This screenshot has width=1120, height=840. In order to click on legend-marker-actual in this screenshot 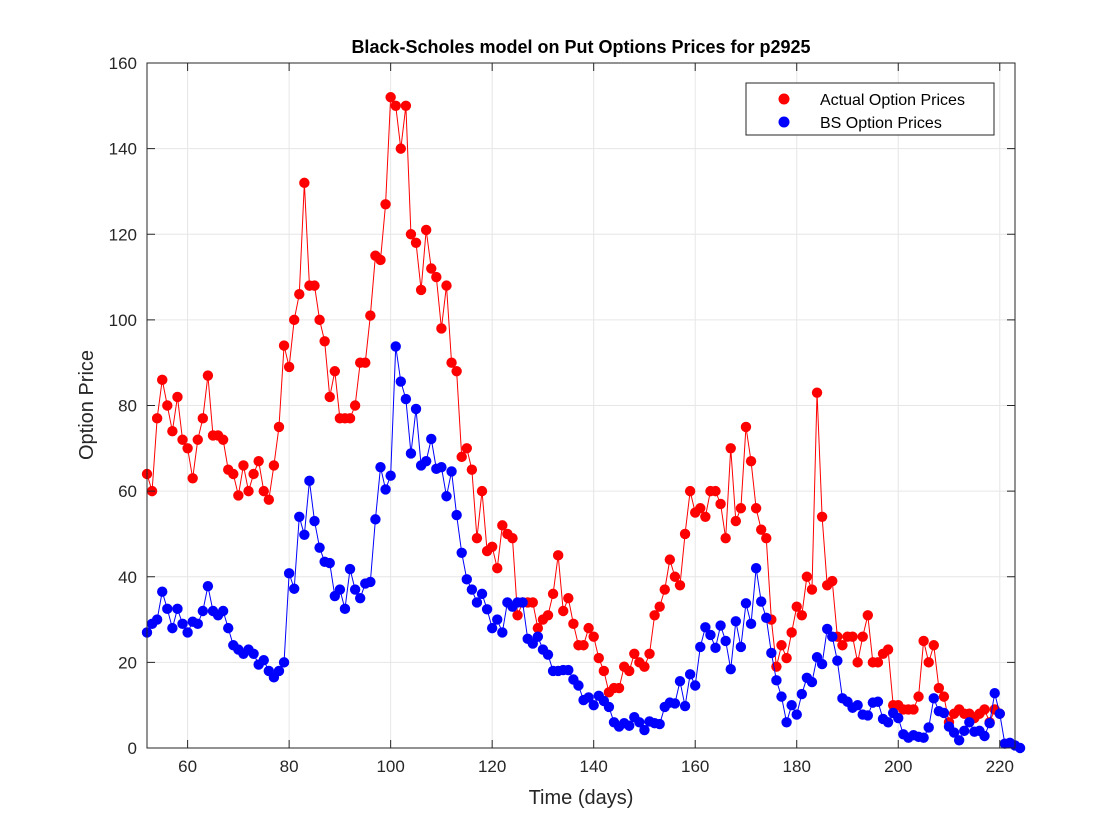, I will do `click(784, 99)`.